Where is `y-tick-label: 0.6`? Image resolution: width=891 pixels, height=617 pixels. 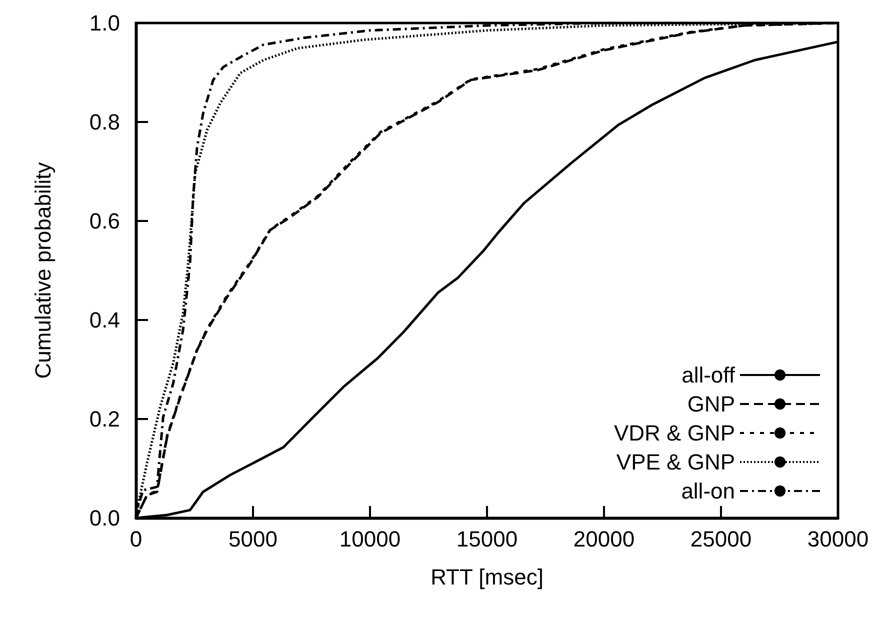 y-tick-label: 0.6 is located at coordinates (104, 221).